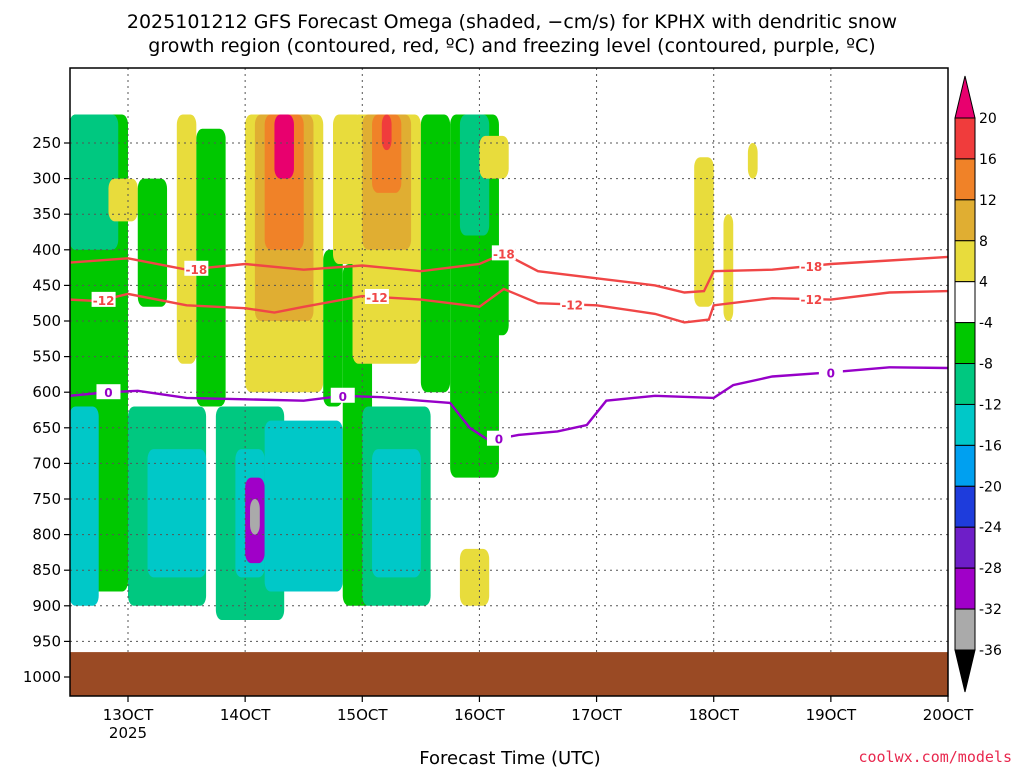 The height and width of the screenshot is (768, 1024). What do you see at coordinates (965, 671) in the screenshot?
I see `colorbar-bottom-arrow` at bounding box center [965, 671].